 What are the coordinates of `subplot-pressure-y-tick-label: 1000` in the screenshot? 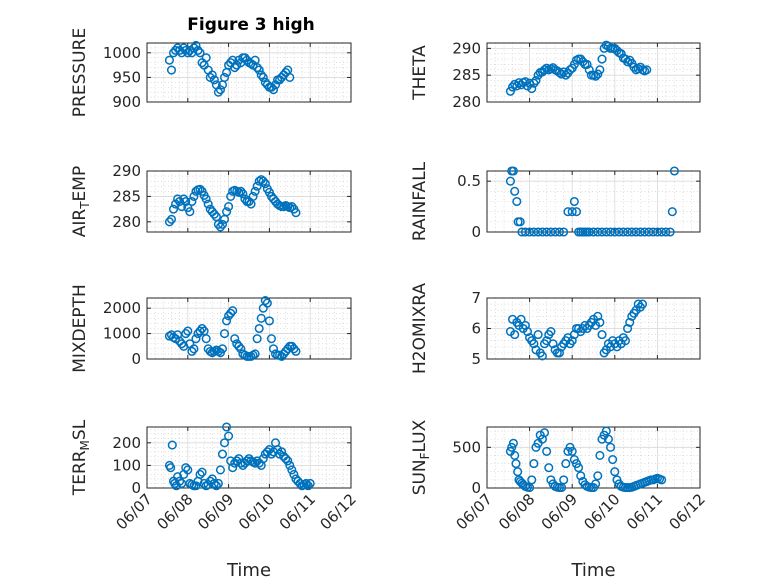 It's located at (122, 53).